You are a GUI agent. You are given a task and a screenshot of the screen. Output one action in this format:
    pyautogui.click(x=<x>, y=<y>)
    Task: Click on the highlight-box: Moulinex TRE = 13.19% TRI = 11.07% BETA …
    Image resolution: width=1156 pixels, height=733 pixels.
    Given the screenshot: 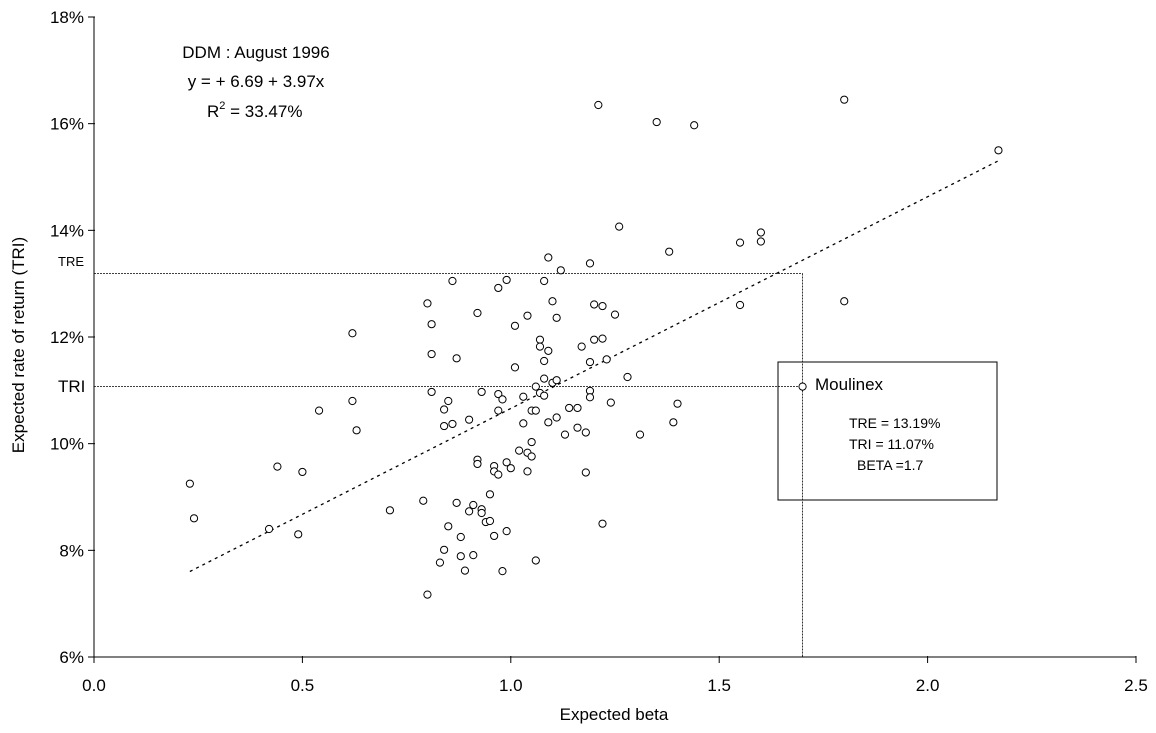 What is the action you would take?
    pyautogui.click(x=887, y=431)
    